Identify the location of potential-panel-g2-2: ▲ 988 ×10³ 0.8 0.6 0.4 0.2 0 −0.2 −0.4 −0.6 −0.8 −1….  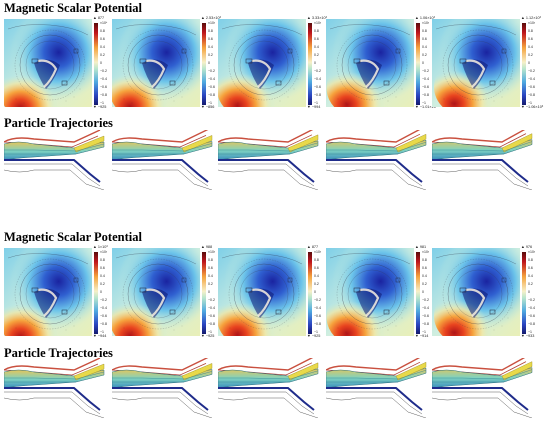
(167, 293).